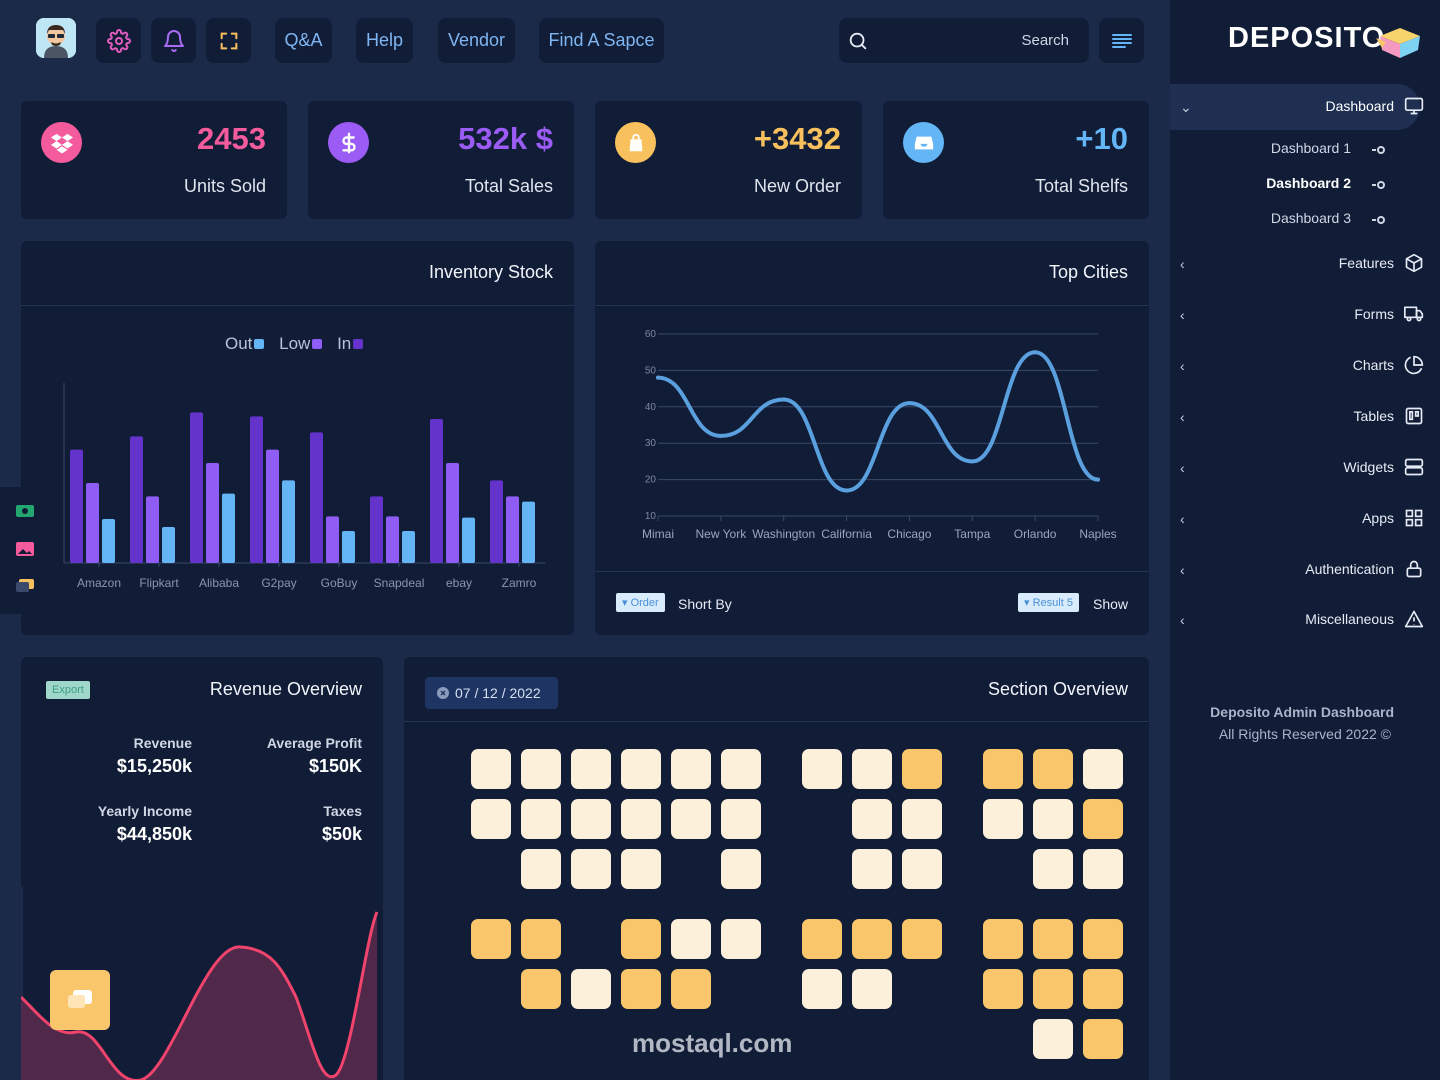 The height and width of the screenshot is (1080, 1440). I want to click on legend-item-in: In, so click(350, 343).